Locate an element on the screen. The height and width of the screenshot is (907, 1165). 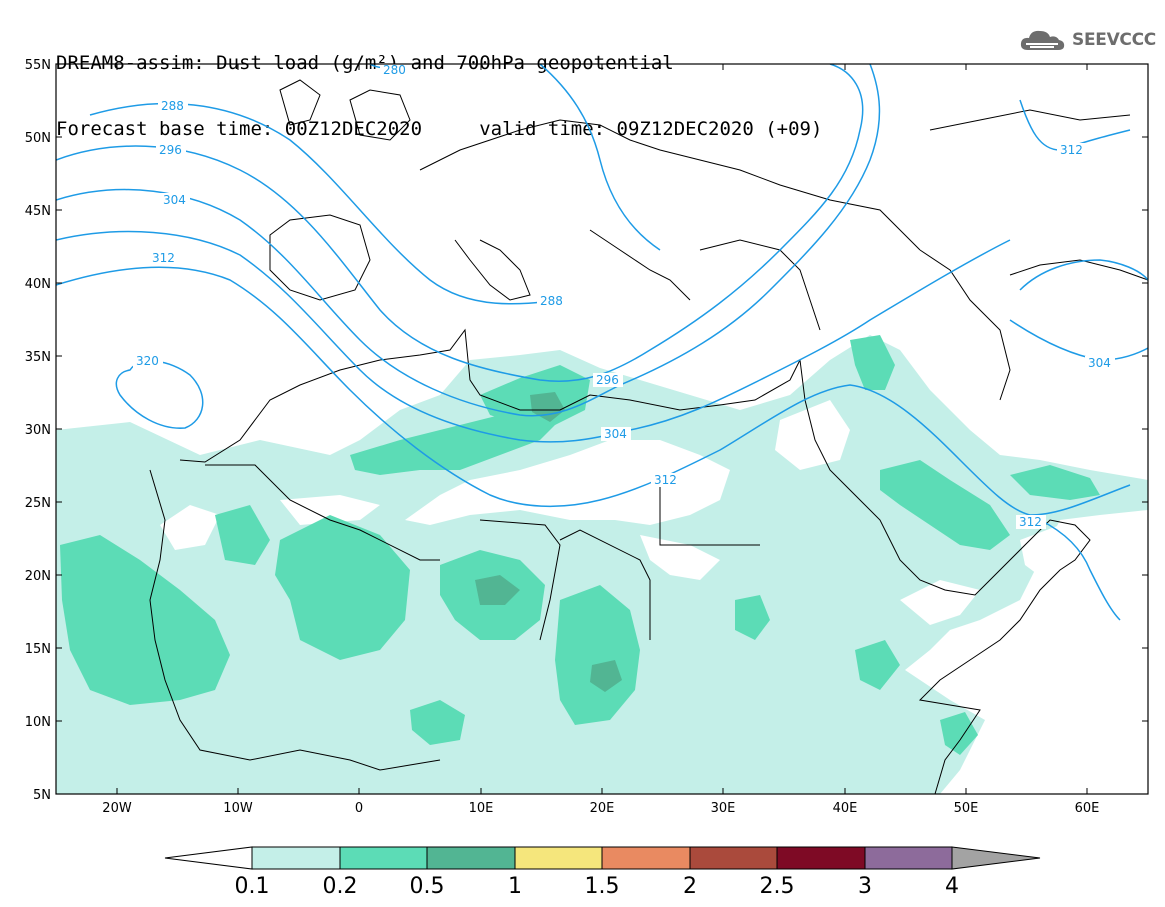
colorbar-label-0.1: 0.1 is located at coordinates (252, 886).